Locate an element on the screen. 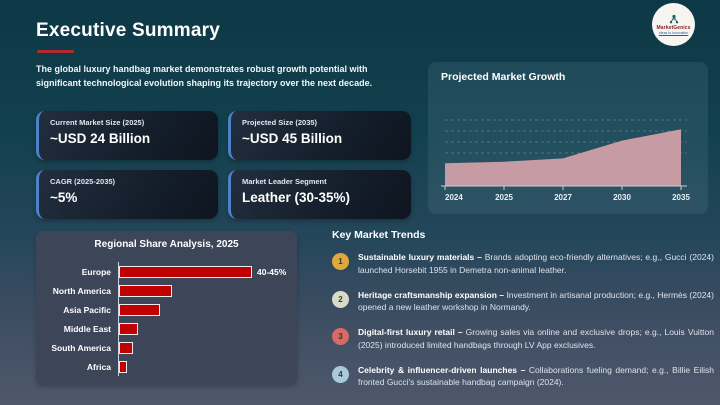 The height and width of the screenshot is (405, 720). trend-number-badge: 3 is located at coordinates (340, 336).